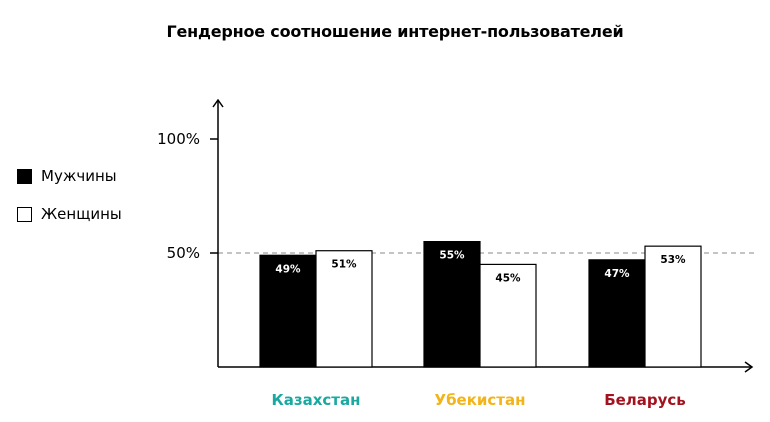 This screenshot has height=422, width=770. Describe the element at coordinates (81, 214) in the screenshot. I see `legend-label-women: Женщины` at that location.